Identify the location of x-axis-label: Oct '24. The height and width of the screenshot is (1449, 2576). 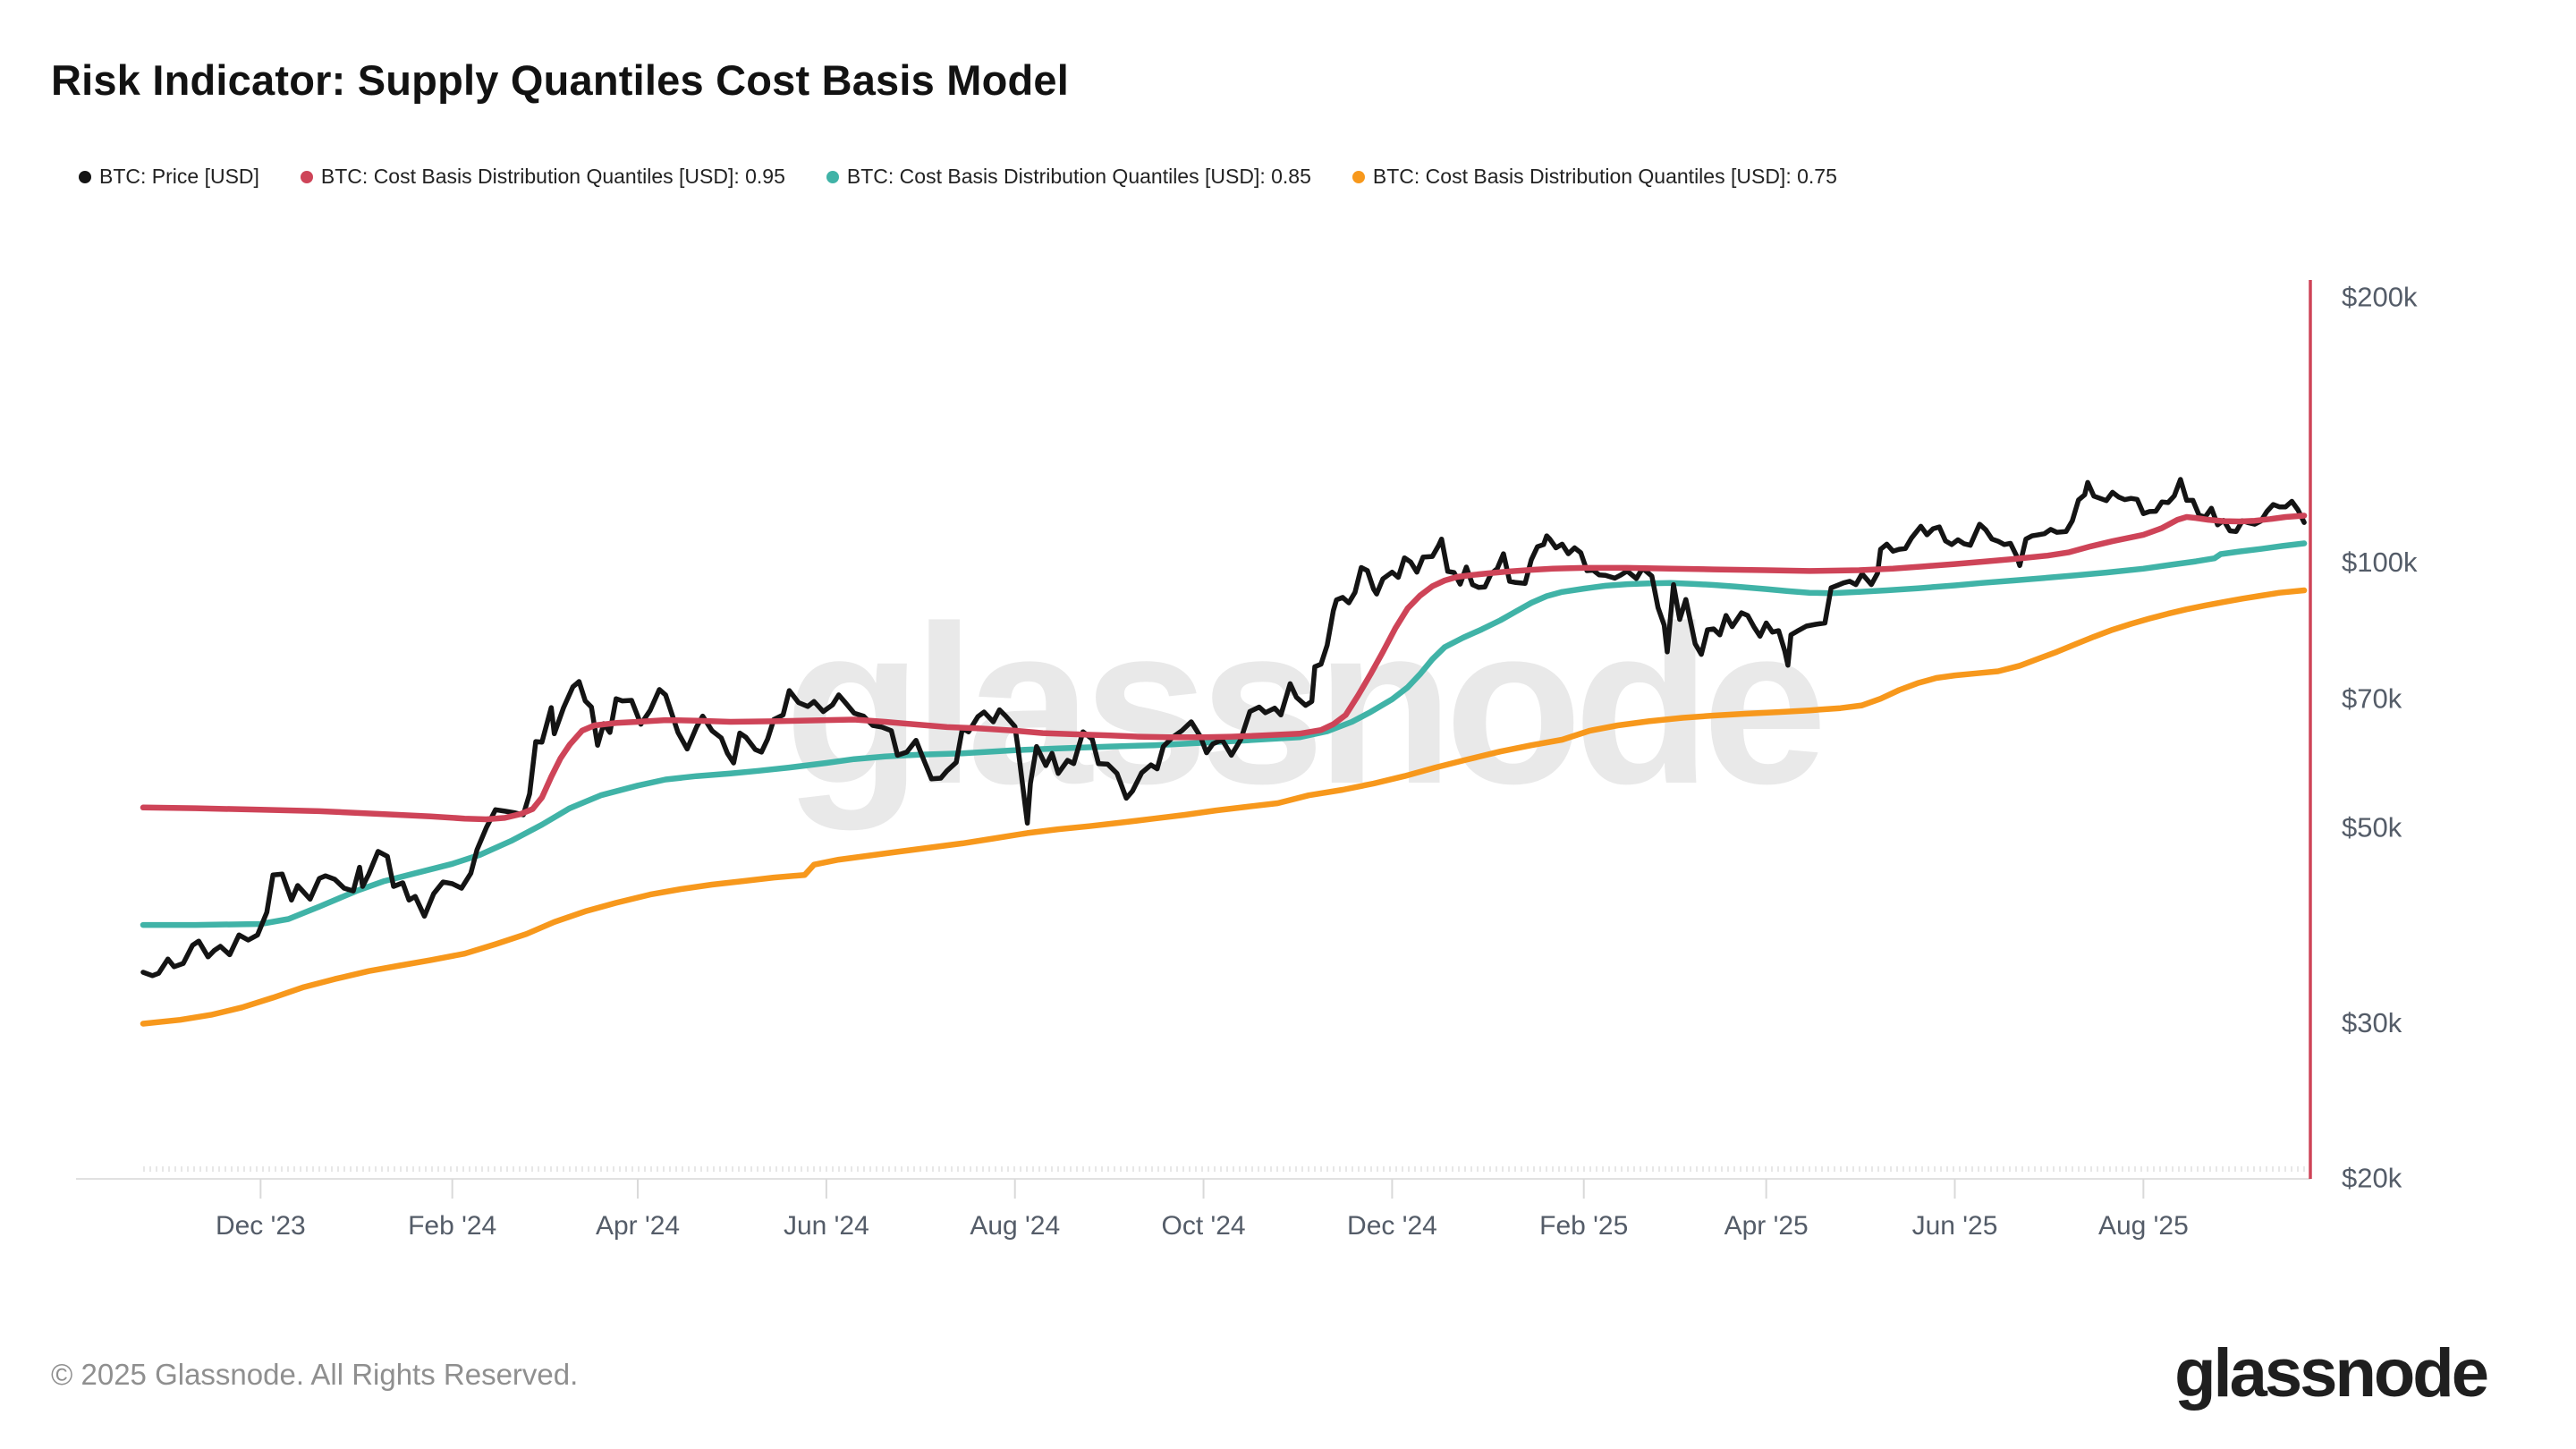
(1204, 1226).